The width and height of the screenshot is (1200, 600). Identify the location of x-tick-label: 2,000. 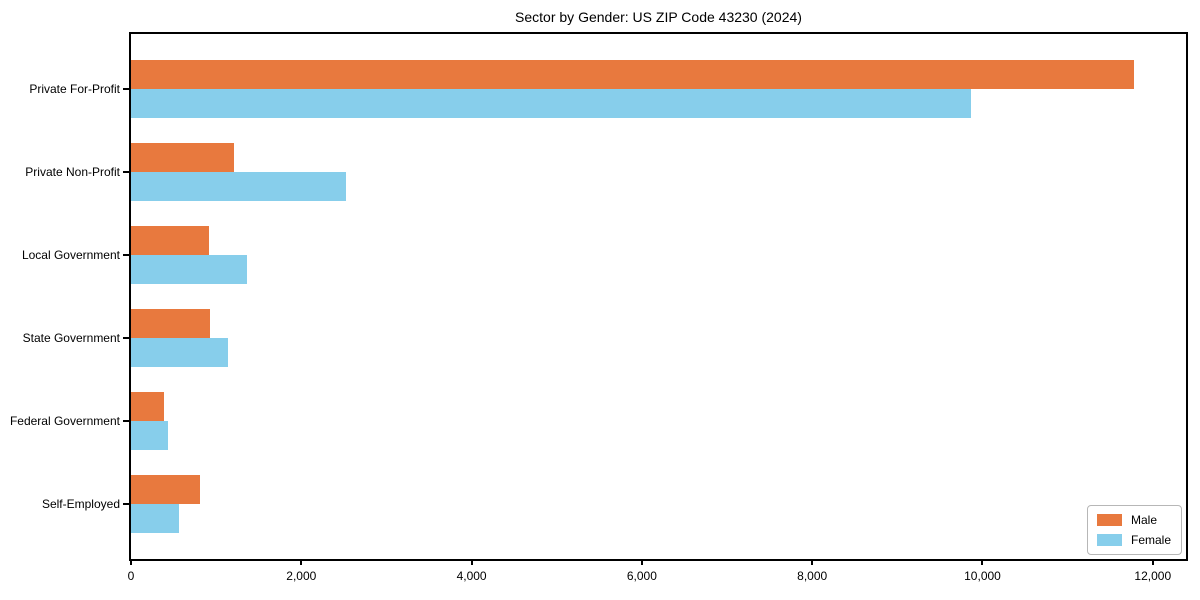
(301, 576).